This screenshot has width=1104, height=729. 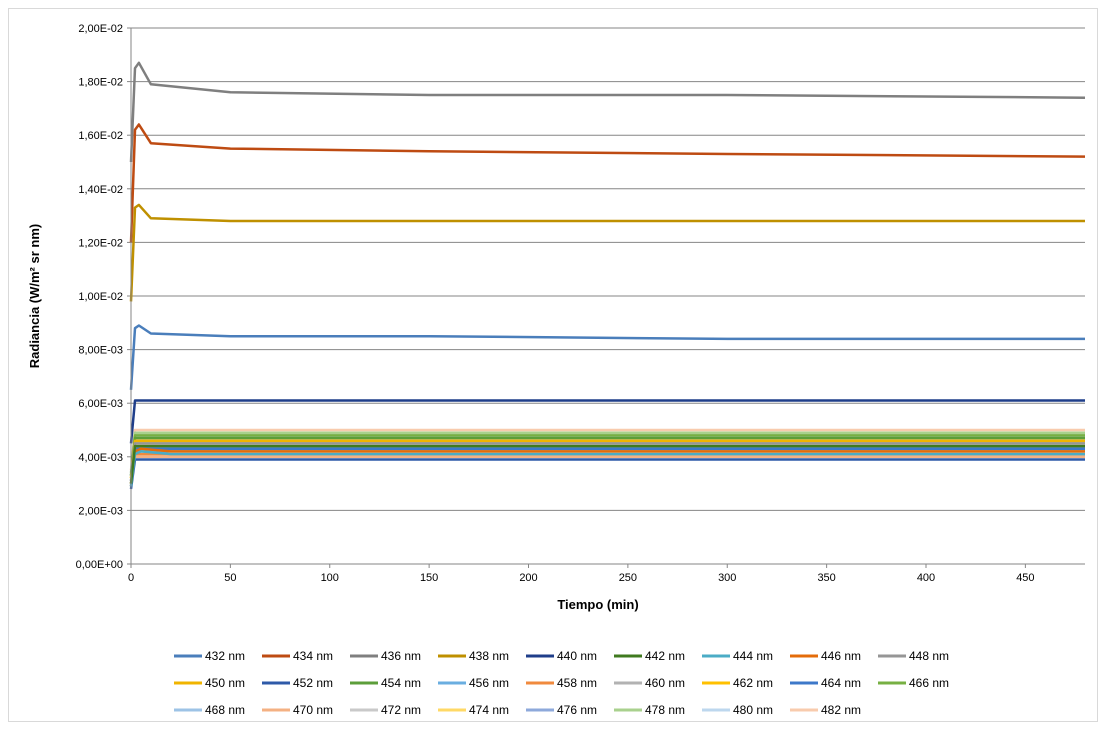 I want to click on x-tick-label: 50, so click(x=230, y=578).